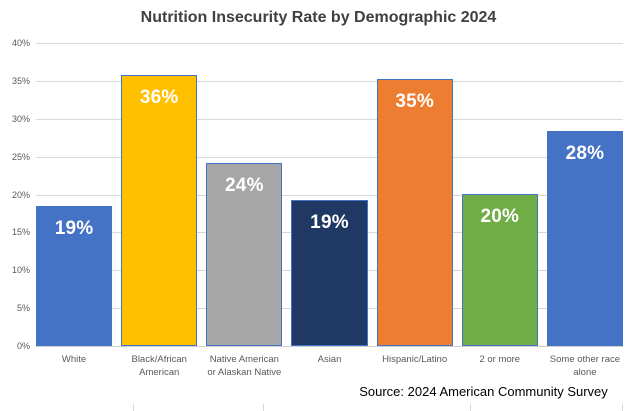 Image resolution: width=637 pixels, height=411 pixels. I want to click on y-tick-label: 25%, so click(20, 156).